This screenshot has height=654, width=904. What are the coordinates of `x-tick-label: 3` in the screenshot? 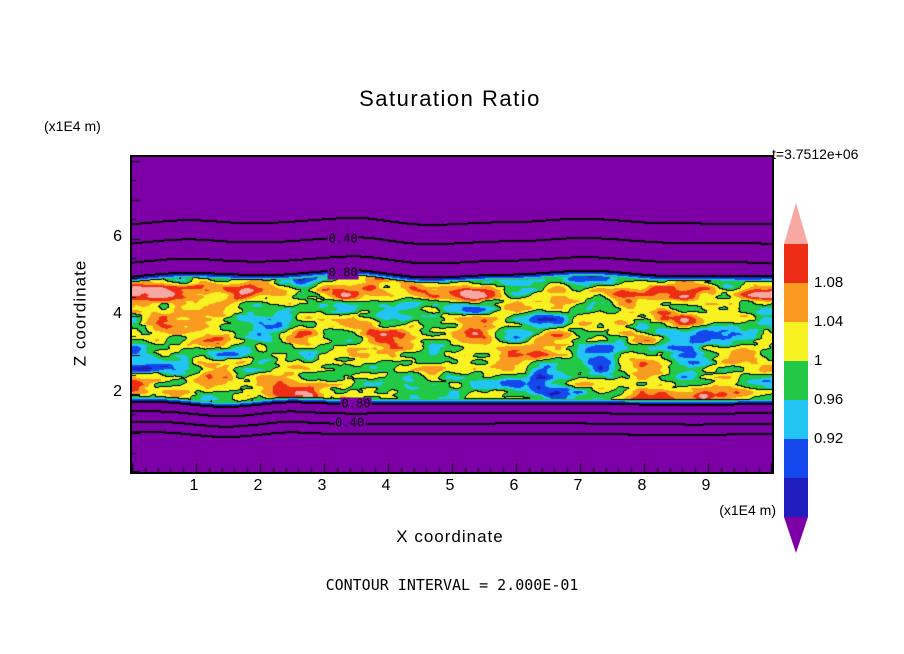 It's located at (322, 485).